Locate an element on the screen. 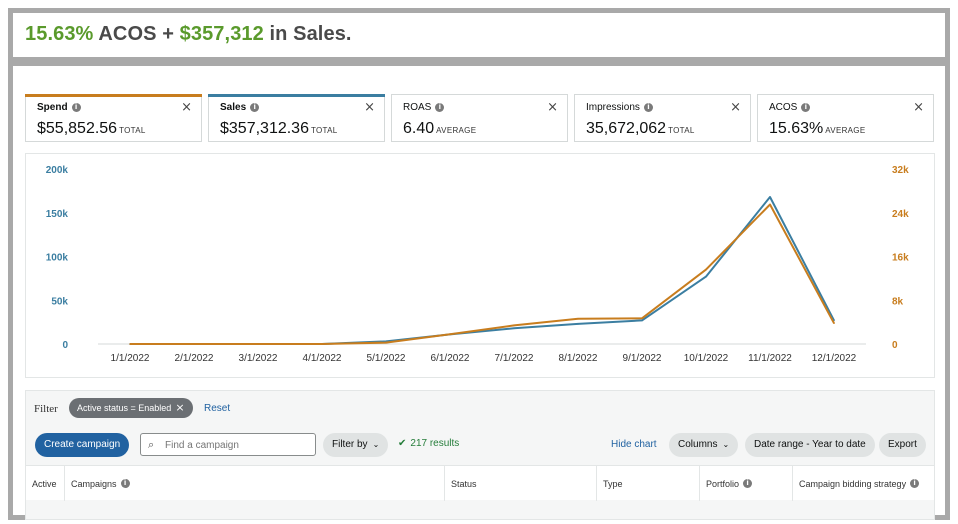 This screenshot has height=524, width=958. metric-card-roas: ROAS i × 6.40 AVERAGE is located at coordinates (479, 118).